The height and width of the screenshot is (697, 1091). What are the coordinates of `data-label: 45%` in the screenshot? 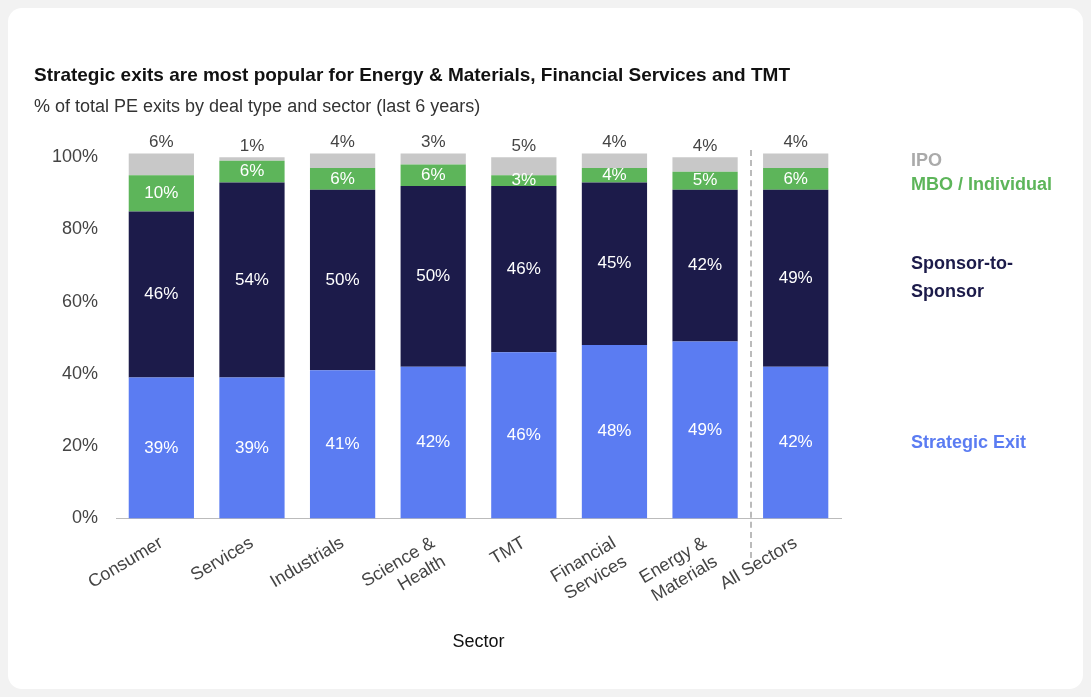 It's located at (614, 263).